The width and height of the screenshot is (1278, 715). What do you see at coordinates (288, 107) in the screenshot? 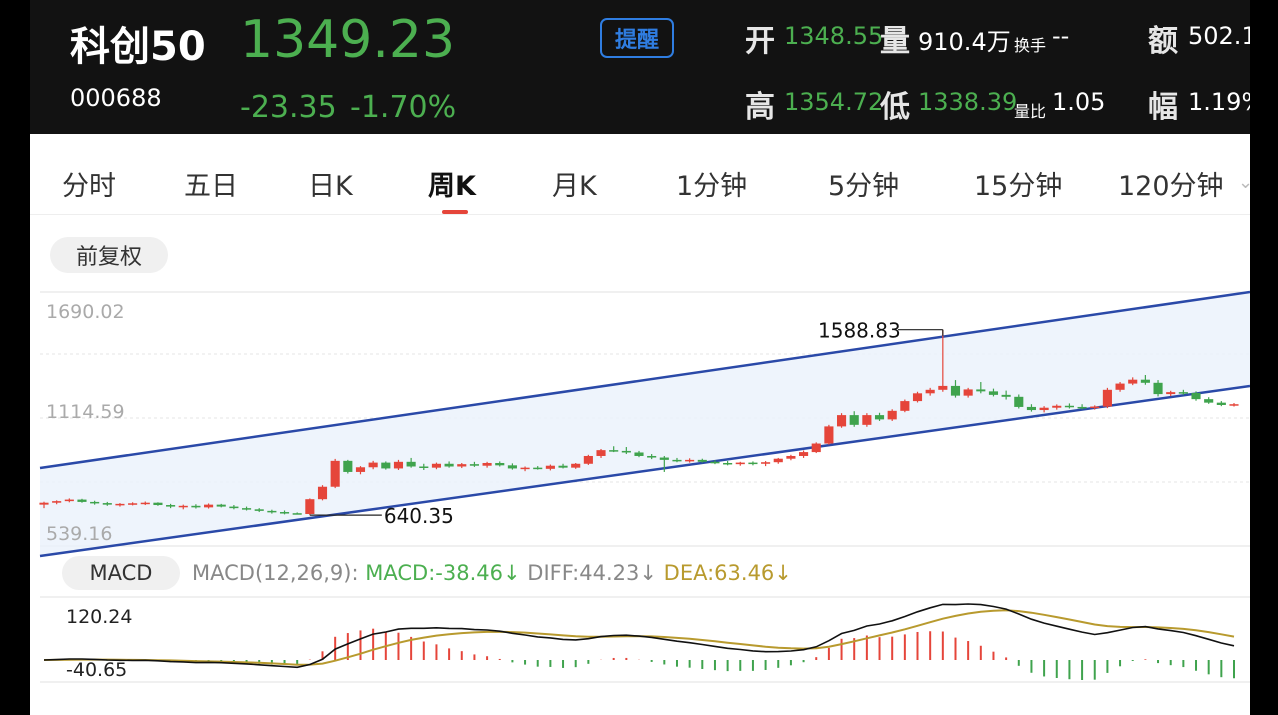
I see `price-change: -23.35` at bounding box center [288, 107].